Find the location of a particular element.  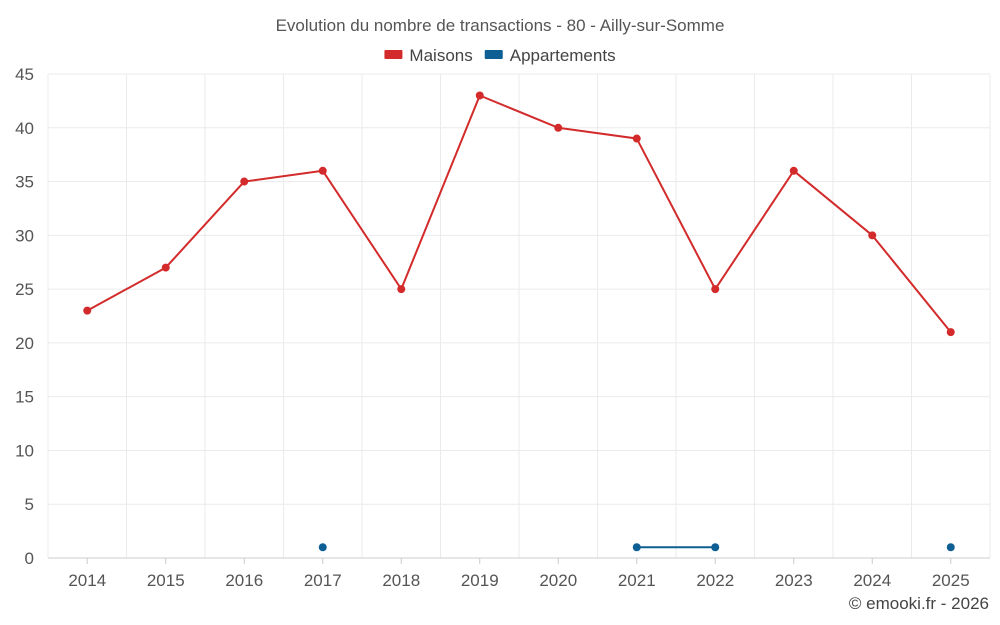

y-tick-label: 25 is located at coordinates (24, 289).